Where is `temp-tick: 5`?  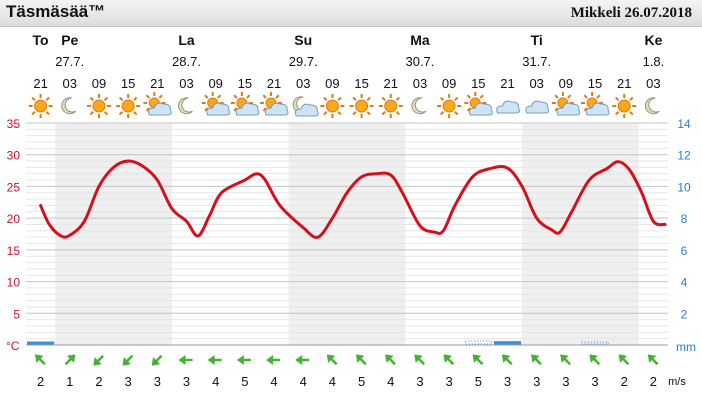
temp-tick: 5 is located at coordinates (16, 314).